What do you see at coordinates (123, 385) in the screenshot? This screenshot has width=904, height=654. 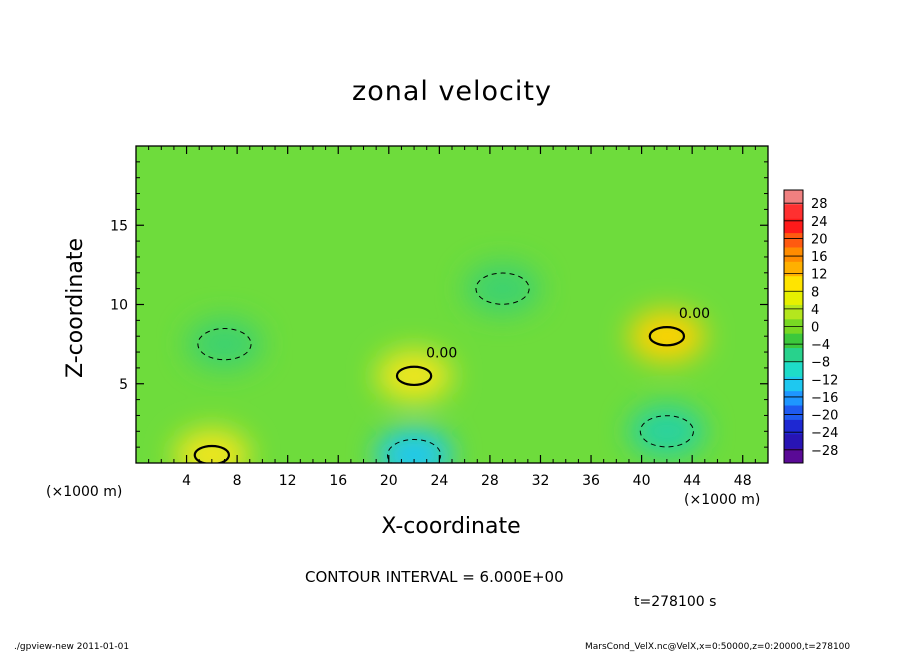 I see `y-tick-label: 5` at bounding box center [123, 385].